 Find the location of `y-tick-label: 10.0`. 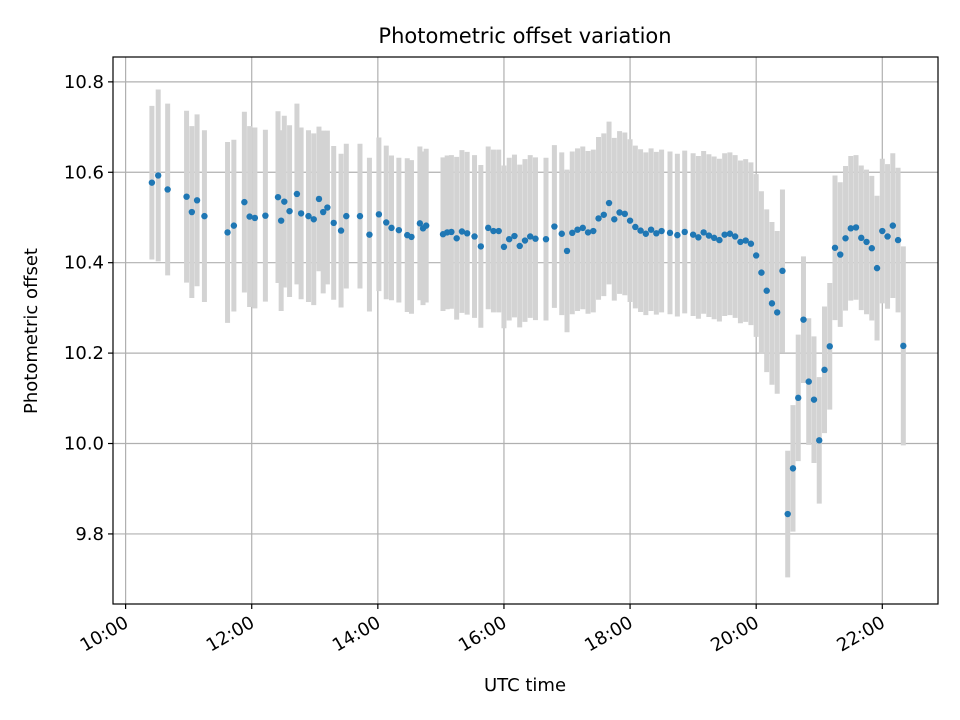

y-tick-label: 10.0 is located at coordinates (84, 444).